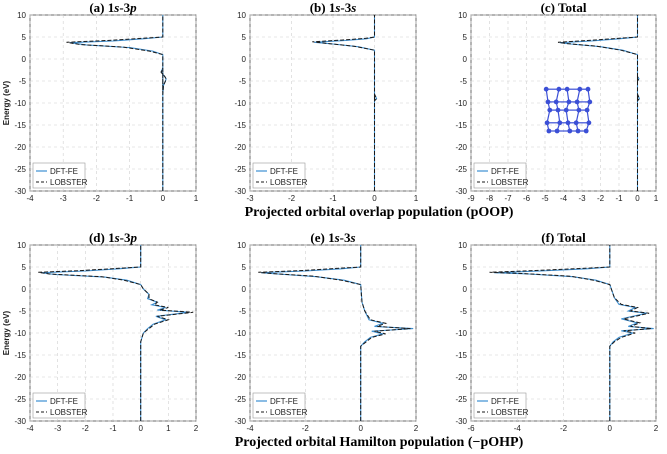 The height and width of the screenshot is (454, 667). Describe the element at coordinates (101, 7) in the screenshot. I see `title-part: (a) 1` at that location.